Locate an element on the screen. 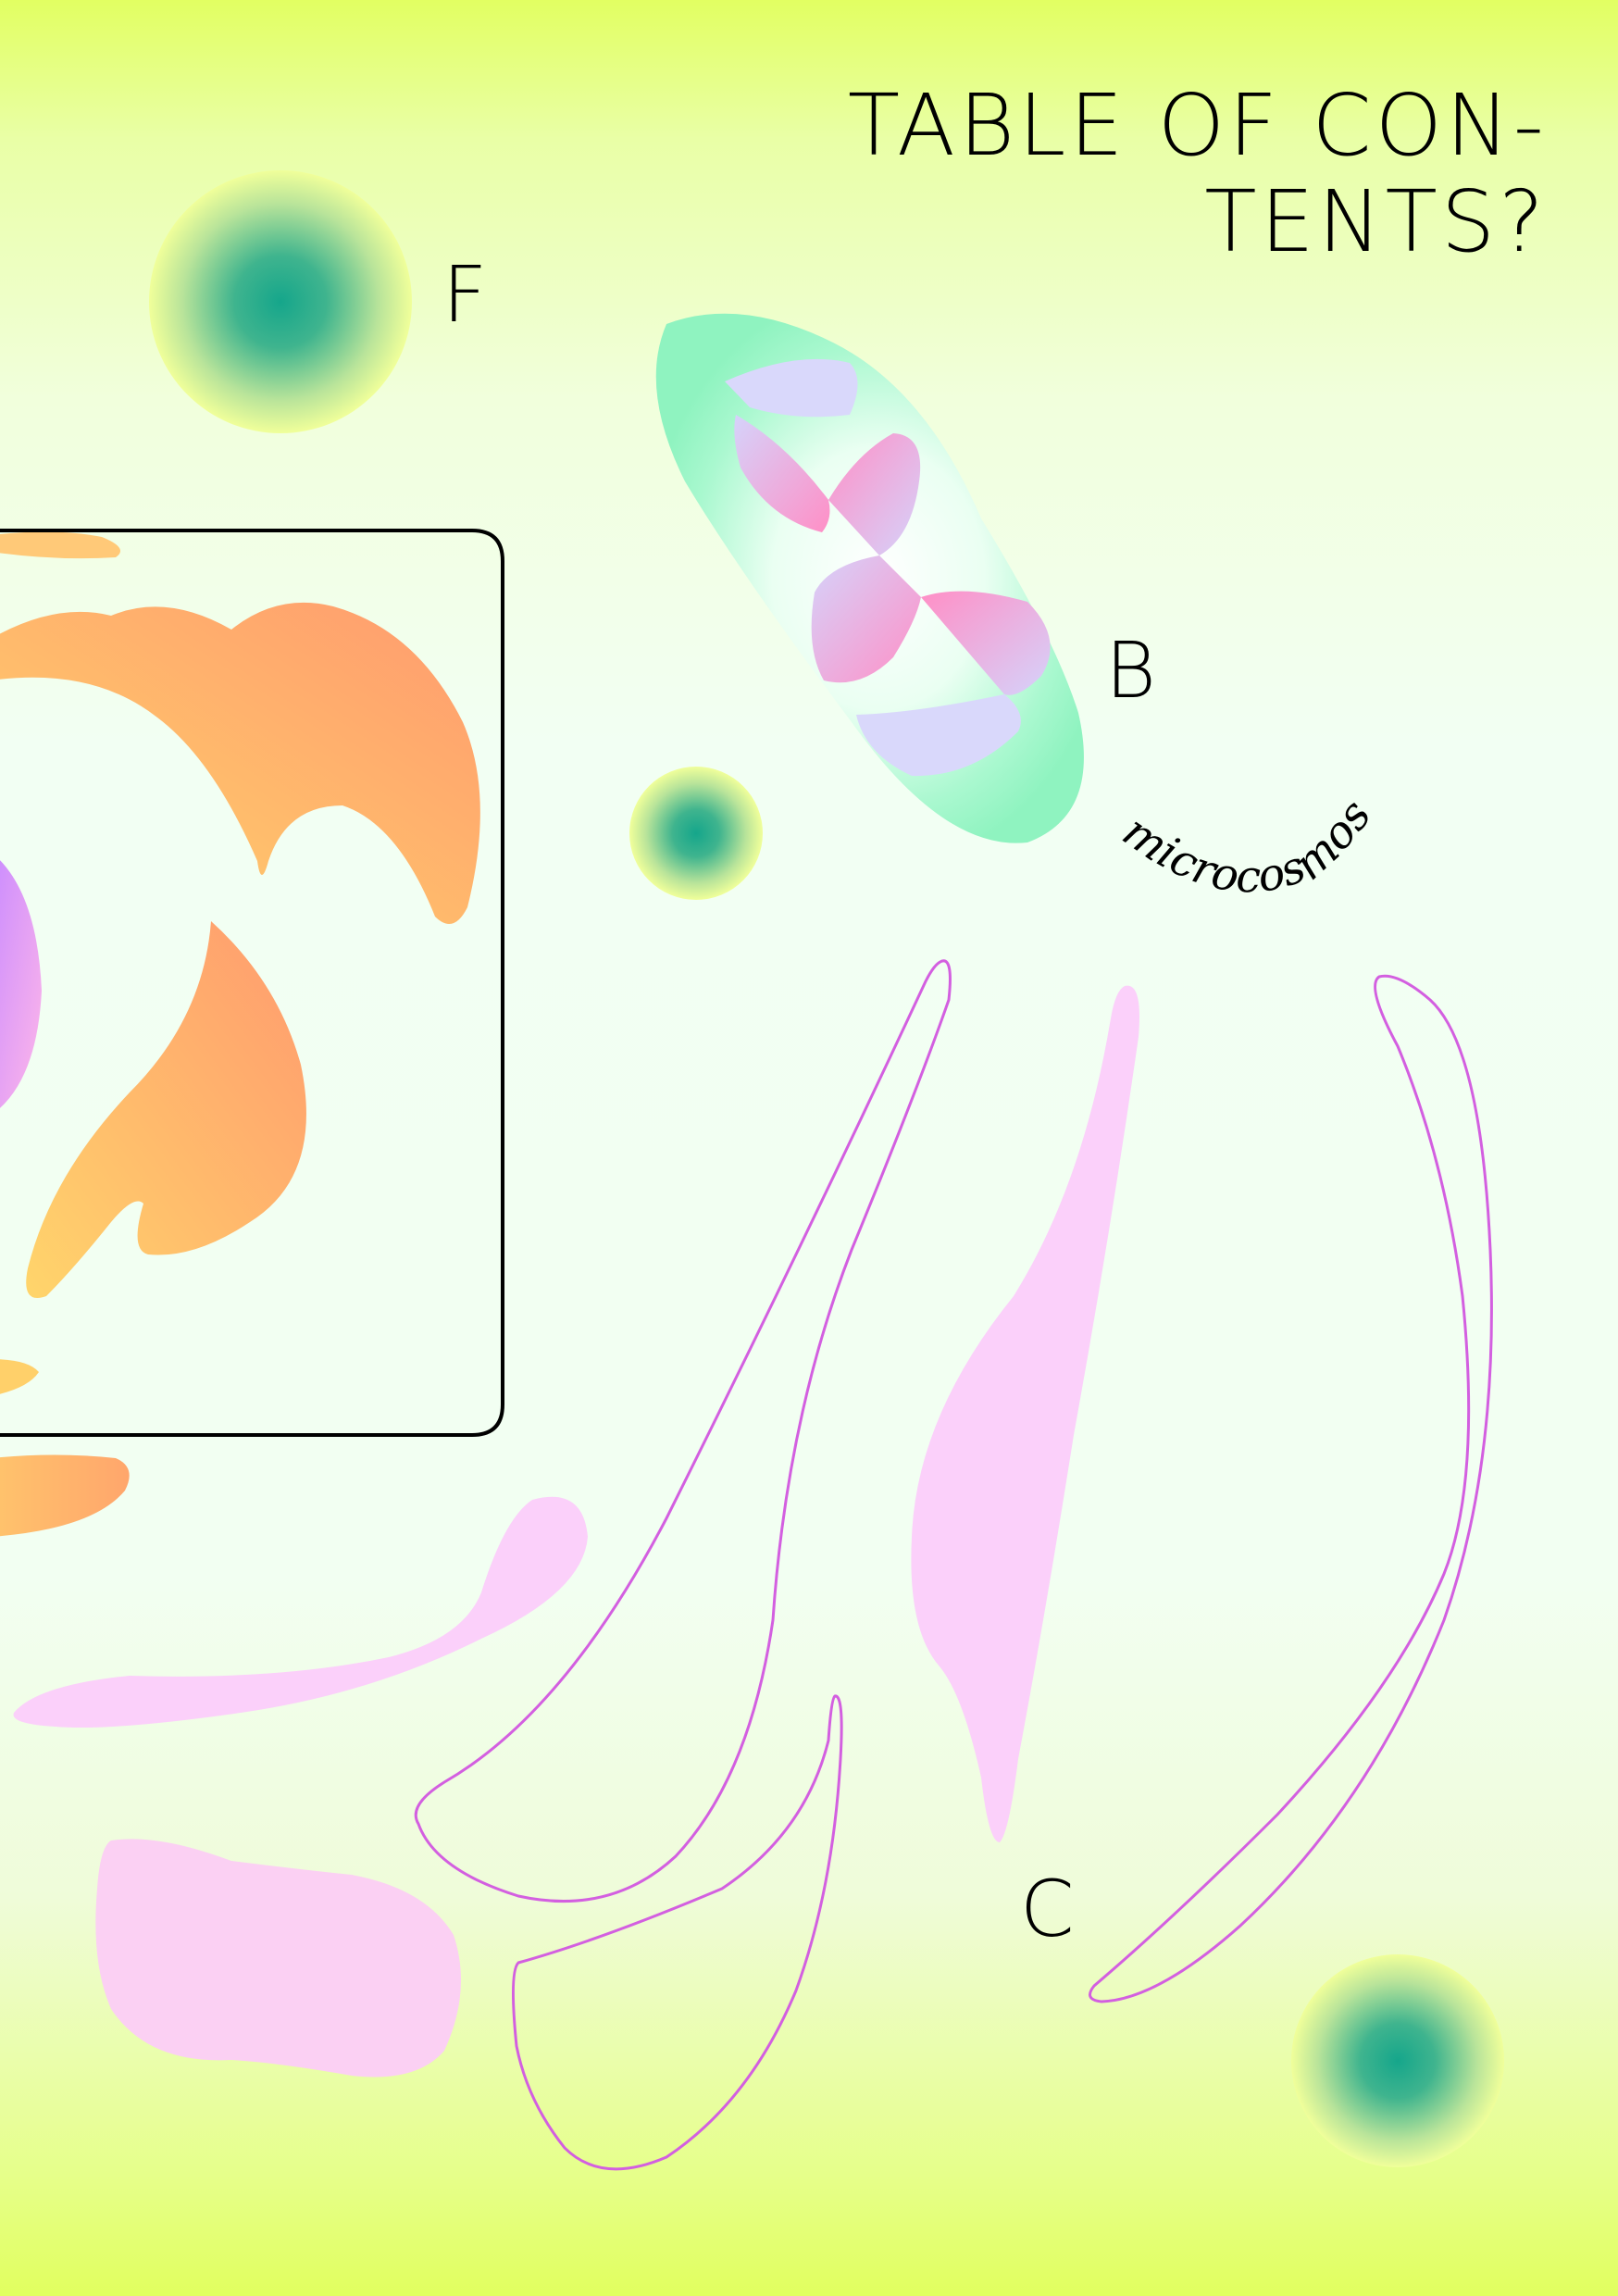 The image size is (1618, 2296). content-frame is located at coordinates (252, 983).